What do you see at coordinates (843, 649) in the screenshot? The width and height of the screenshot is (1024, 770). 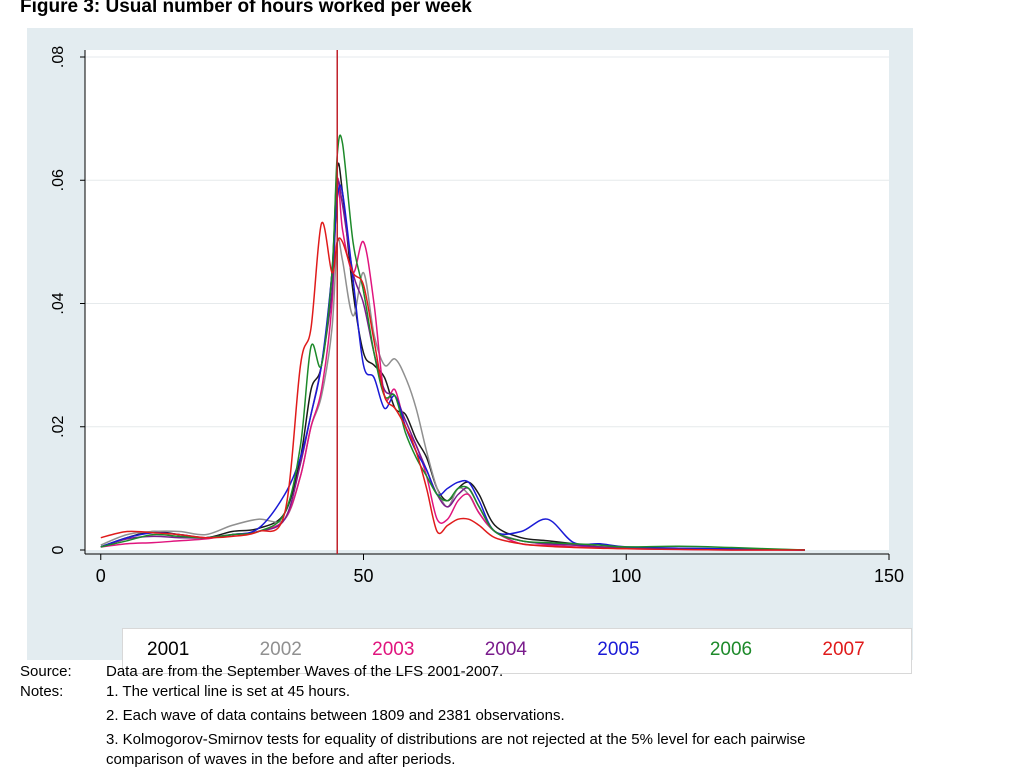 I see `legend-item-2007: 2007` at bounding box center [843, 649].